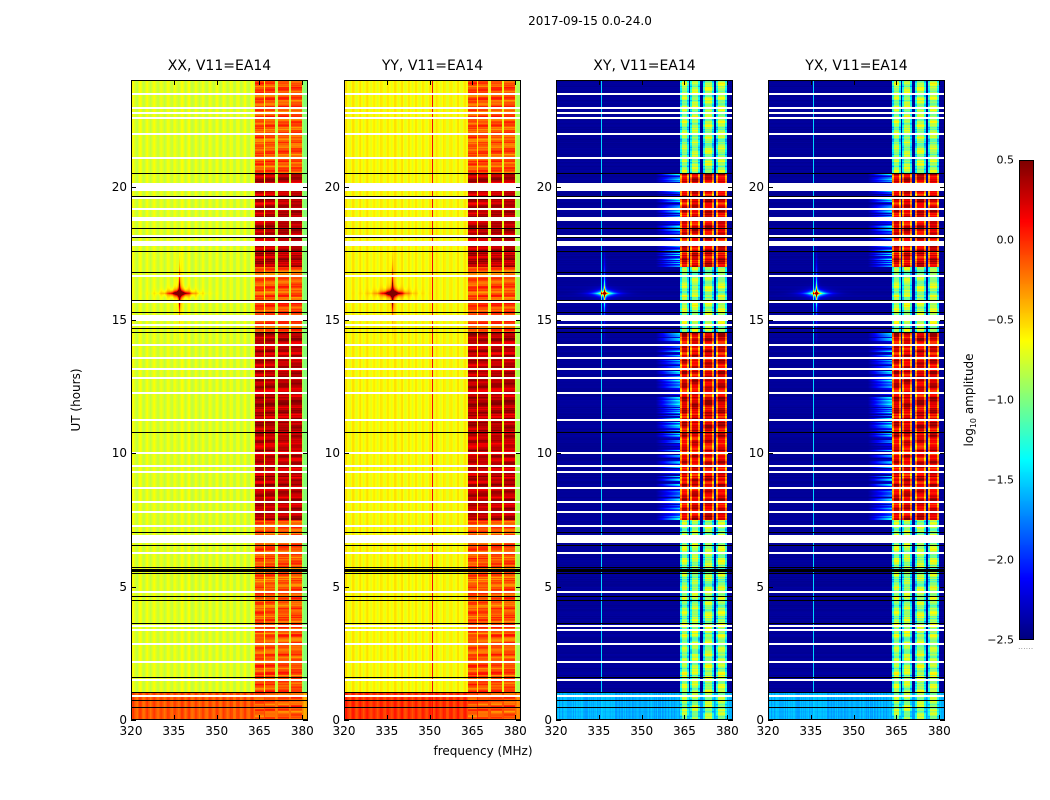  What do you see at coordinates (1005, 240) in the screenshot?
I see `colorbar-tick-label: 0.0` at bounding box center [1005, 240].